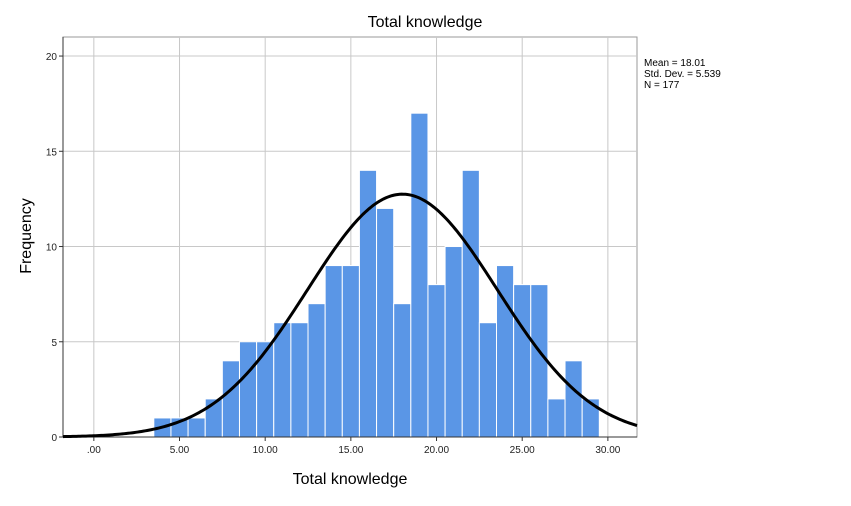  Describe the element at coordinates (265, 450) in the screenshot. I see `x-tick-label: 10.00` at that location.